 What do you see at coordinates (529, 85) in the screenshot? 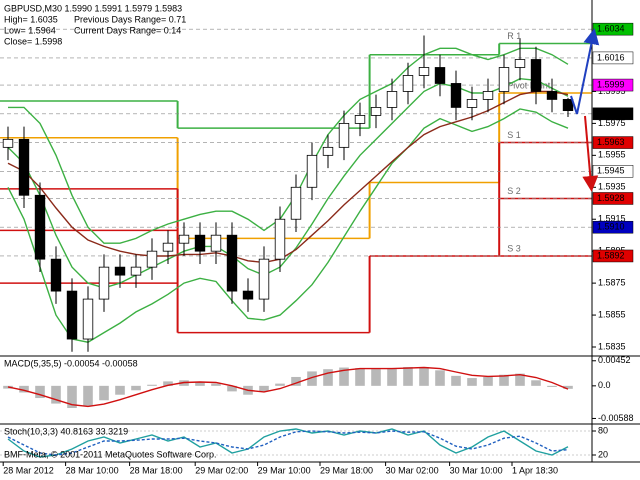
I see `level-label: Pivot Point` at bounding box center [529, 85].